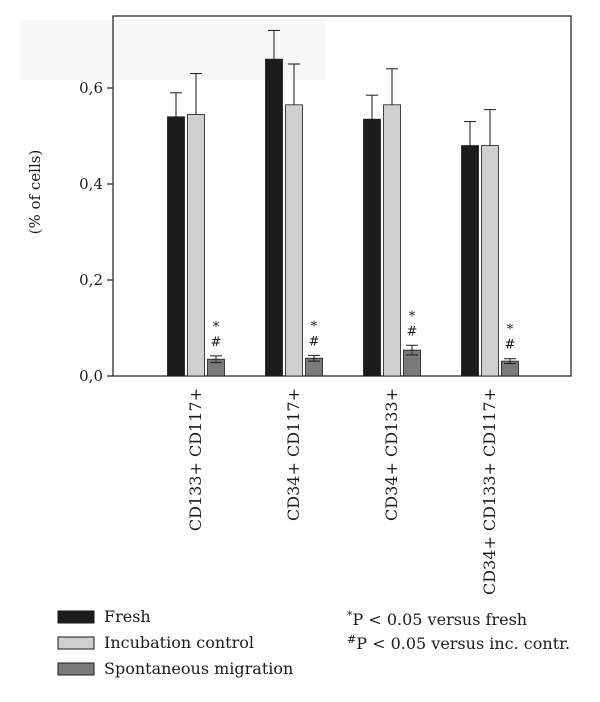 The image size is (600, 702). I want to click on significance-note: *P < 0.05 versus fresh, so click(437, 619).